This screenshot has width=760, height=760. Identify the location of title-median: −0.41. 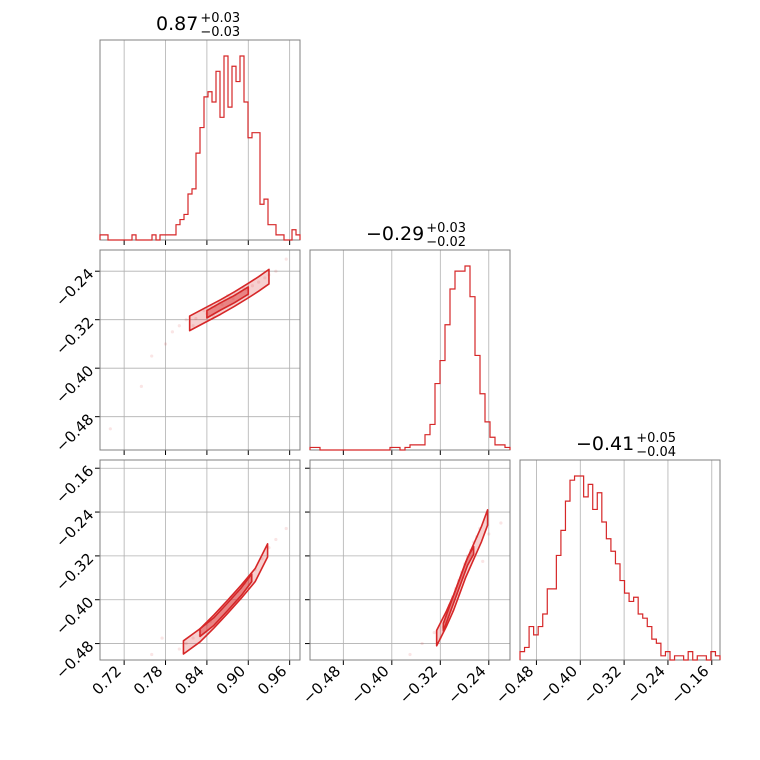
(605, 444).